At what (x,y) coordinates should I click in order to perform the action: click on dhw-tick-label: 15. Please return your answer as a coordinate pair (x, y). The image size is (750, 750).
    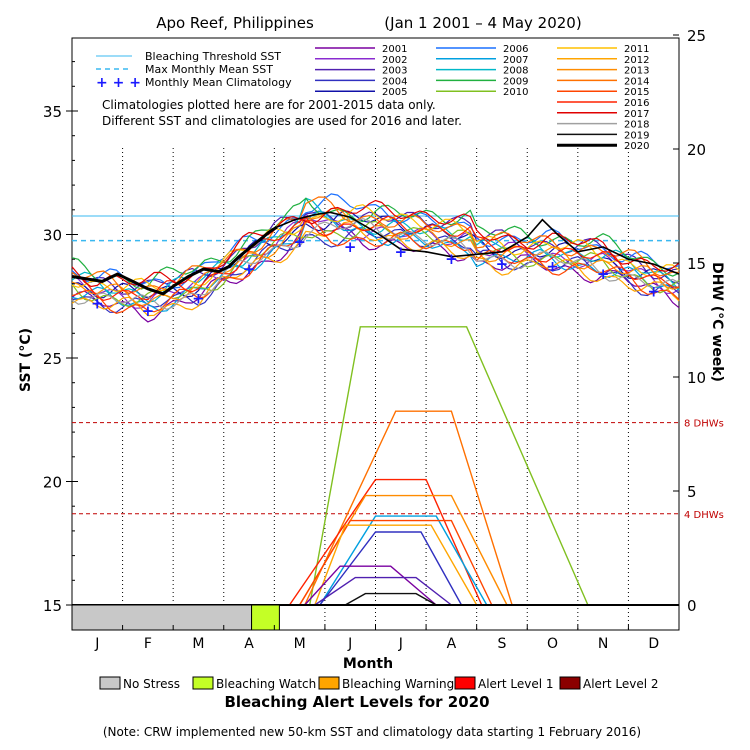
    Looking at the image, I should click on (696, 264).